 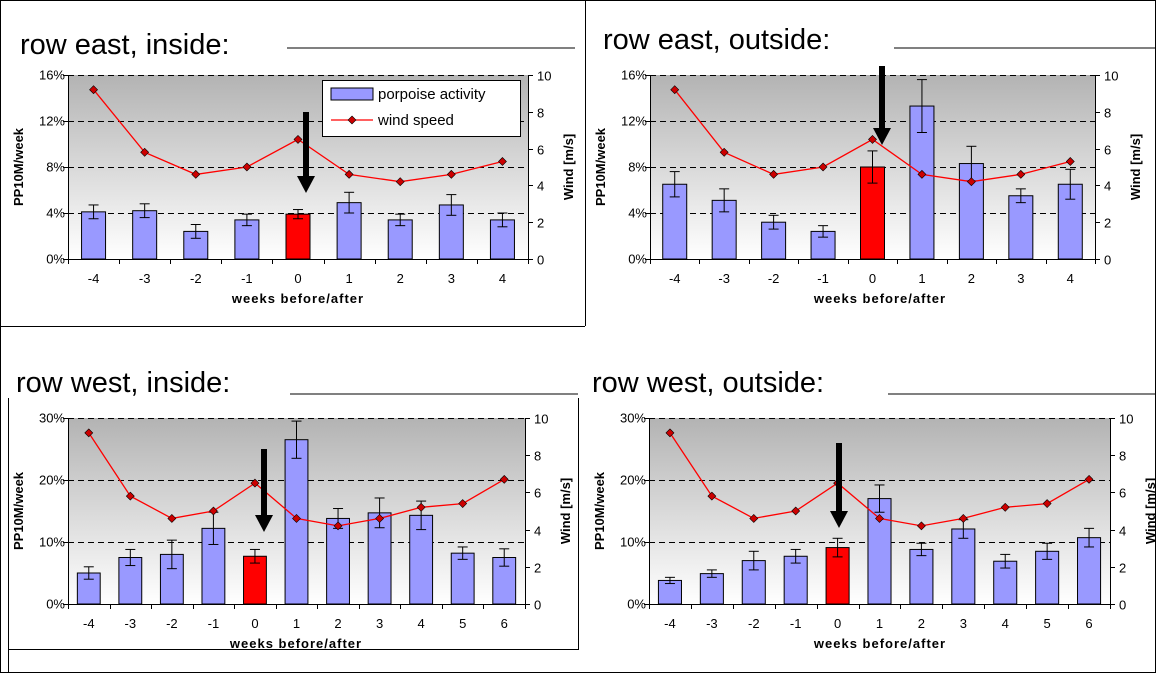 What do you see at coordinates (415, 120) in the screenshot?
I see `legend-line-label: wind speed` at bounding box center [415, 120].